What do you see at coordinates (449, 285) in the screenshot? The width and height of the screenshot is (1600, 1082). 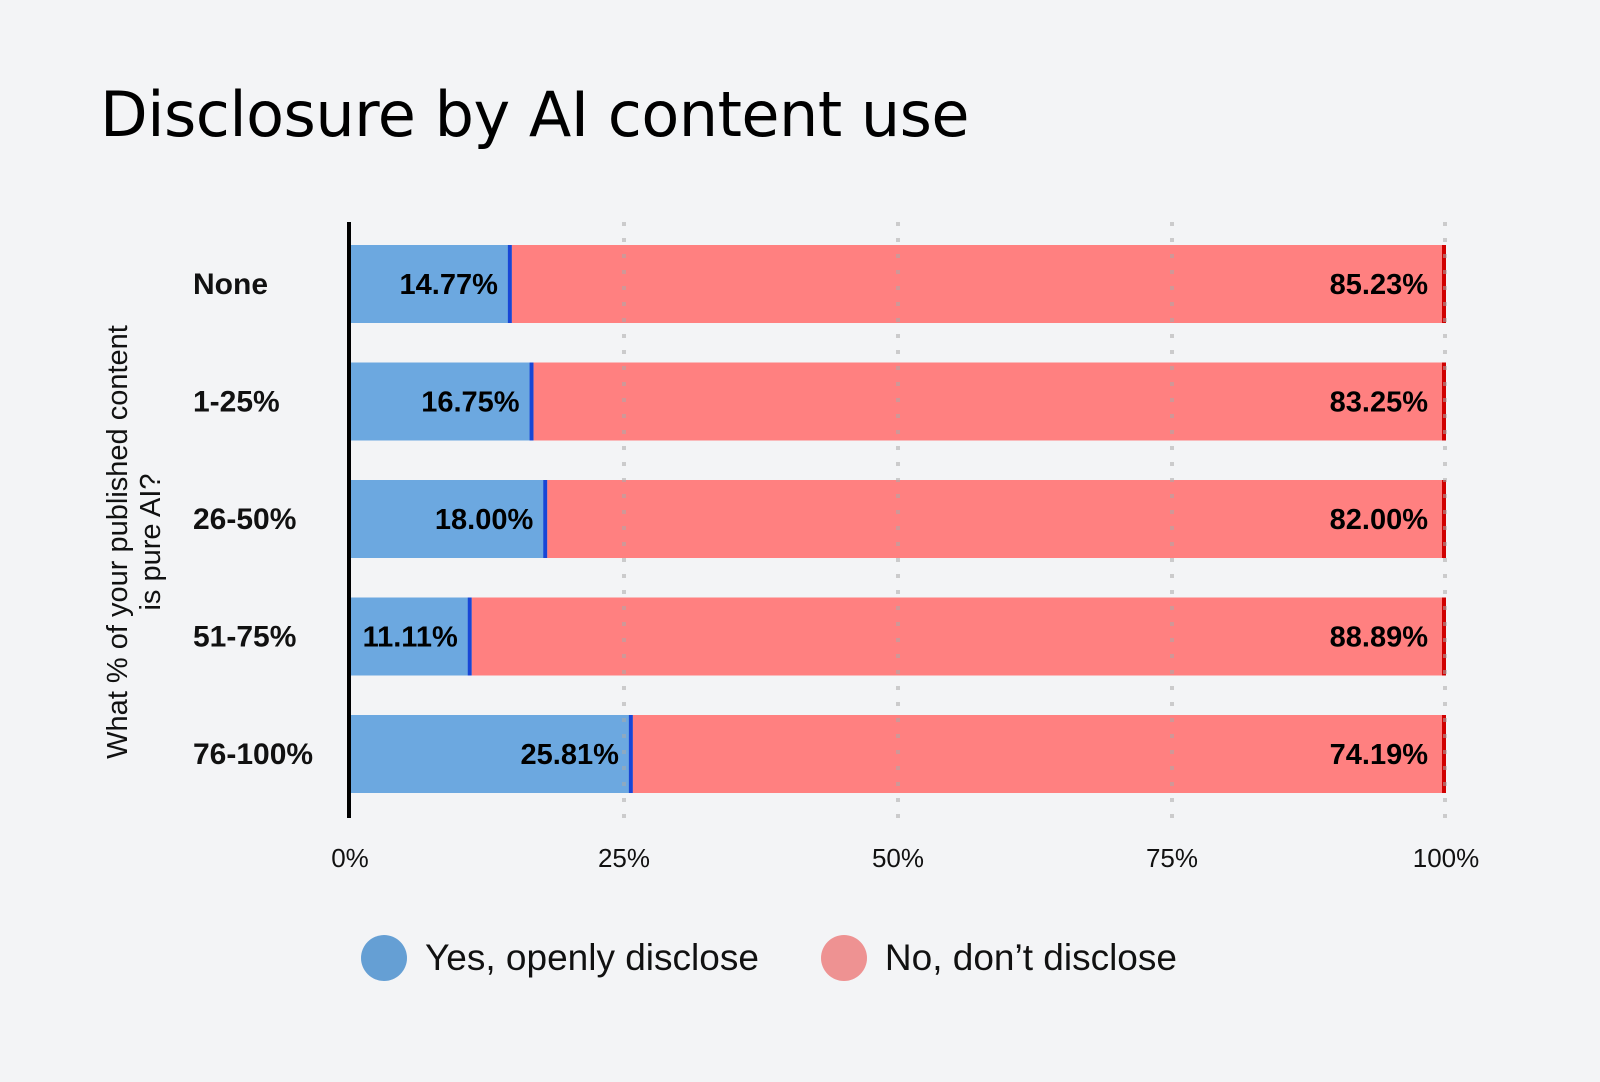 I see `value-label-yes-0: 14.77%` at bounding box center [449, 285].